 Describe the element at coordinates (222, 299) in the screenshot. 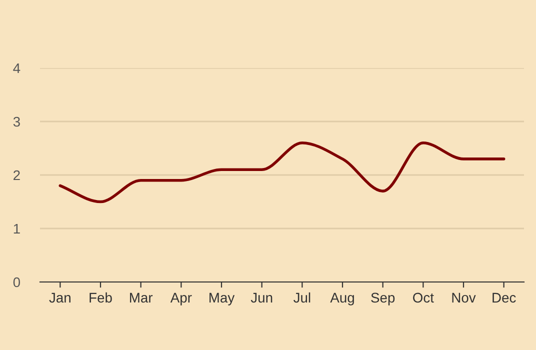

I see `x-tick-label: May` at that location.